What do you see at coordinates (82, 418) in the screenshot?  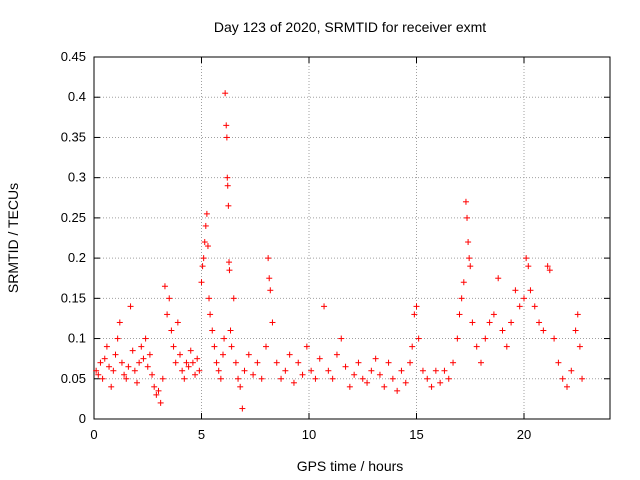 I see `y-tick-label: 0` at bounding box center [82, 418].